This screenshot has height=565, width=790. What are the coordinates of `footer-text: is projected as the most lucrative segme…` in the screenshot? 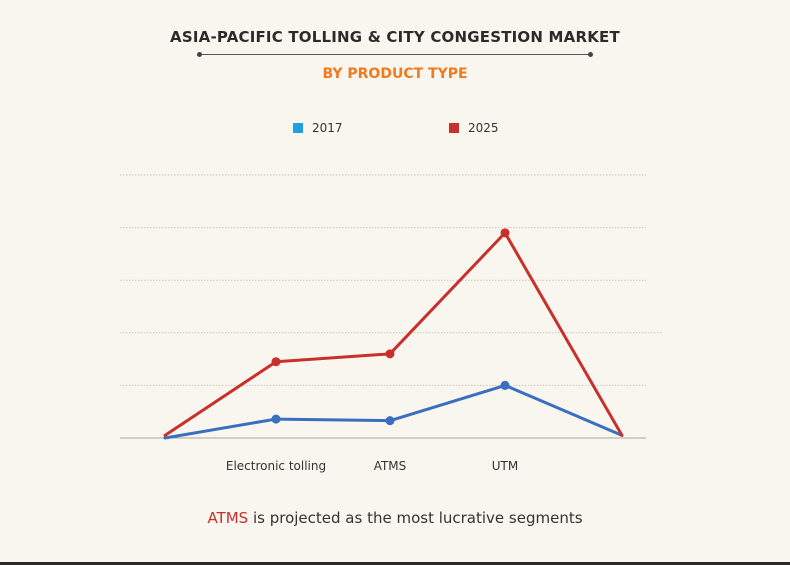 It's located at (415, 518).